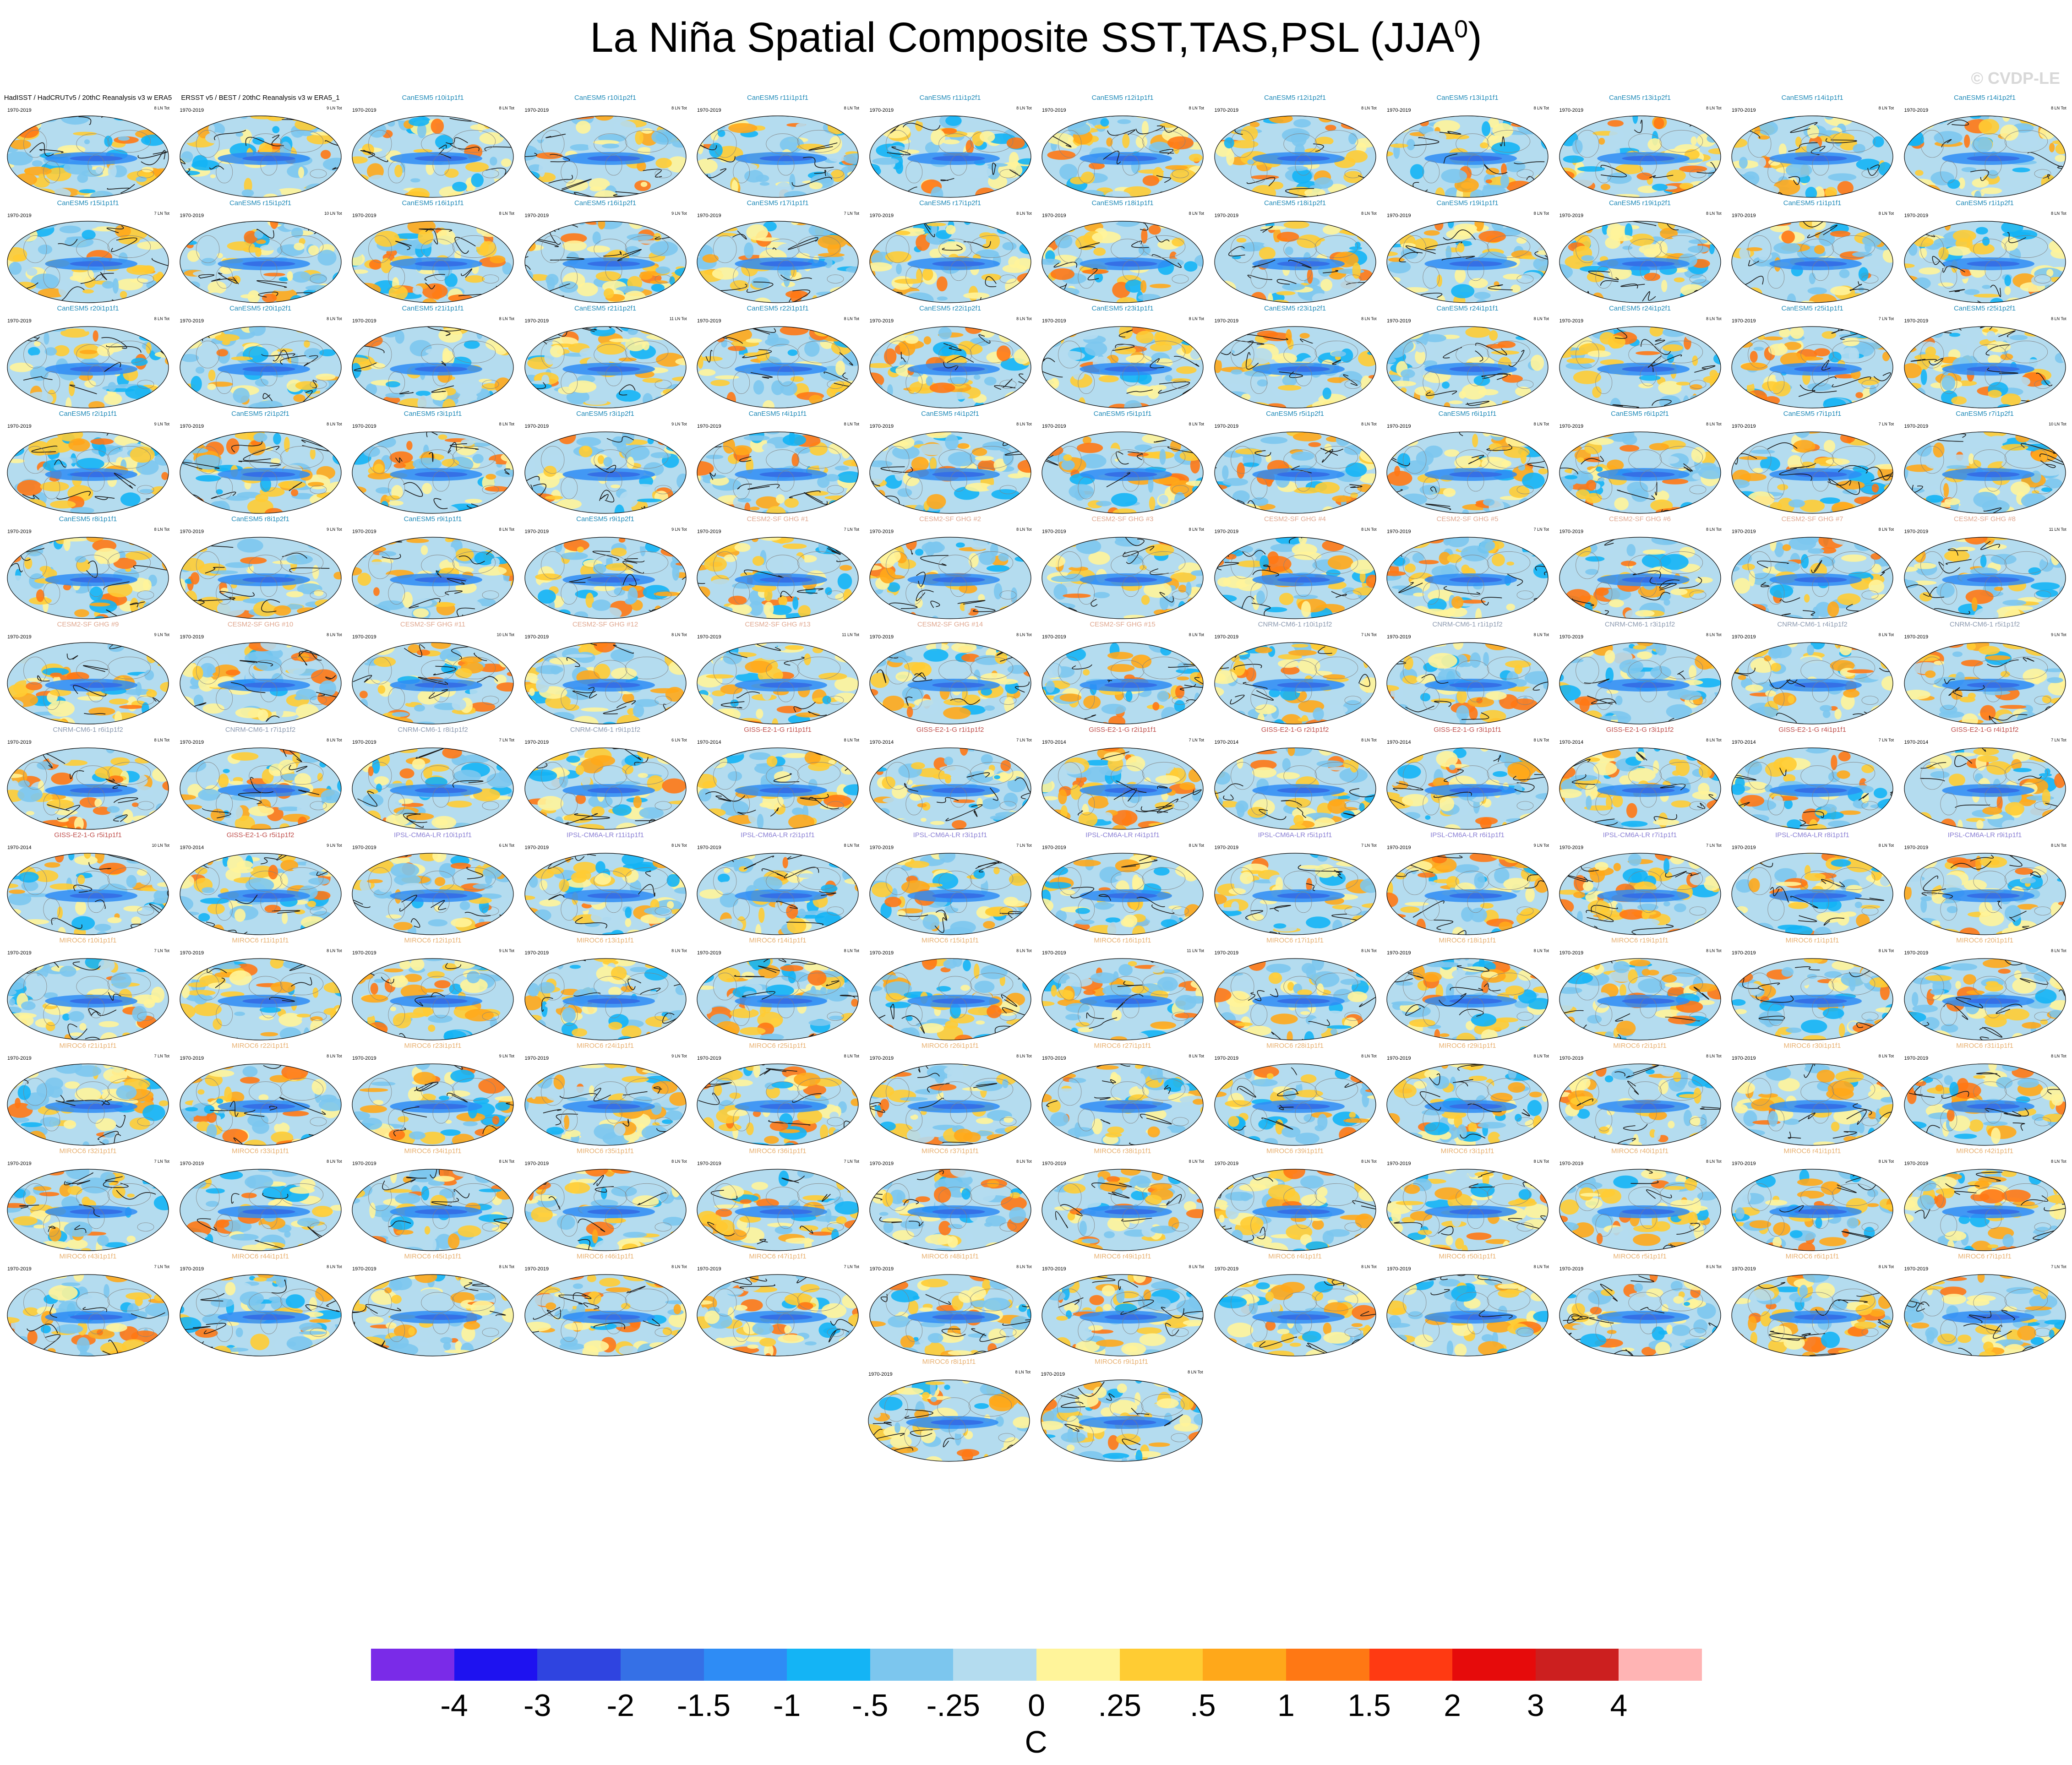 This screenshot has height=1765, width=2072. Describe the element at coordinates (1640, 98) in the screenshot. I see `panel-title: CanESM5 r13i1p2f1` at that location.